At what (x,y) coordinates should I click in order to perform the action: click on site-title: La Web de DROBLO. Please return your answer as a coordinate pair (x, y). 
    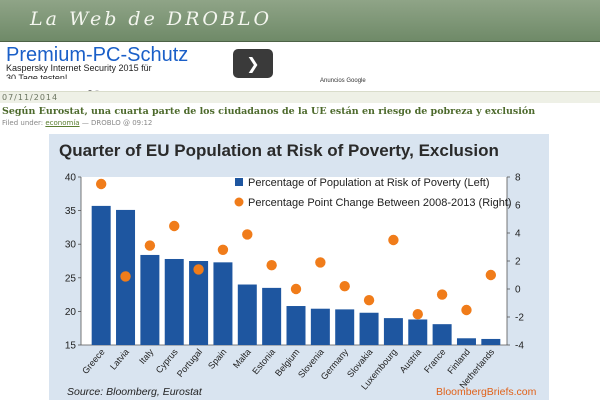
    Looking at the image, I should click on (151, 19).